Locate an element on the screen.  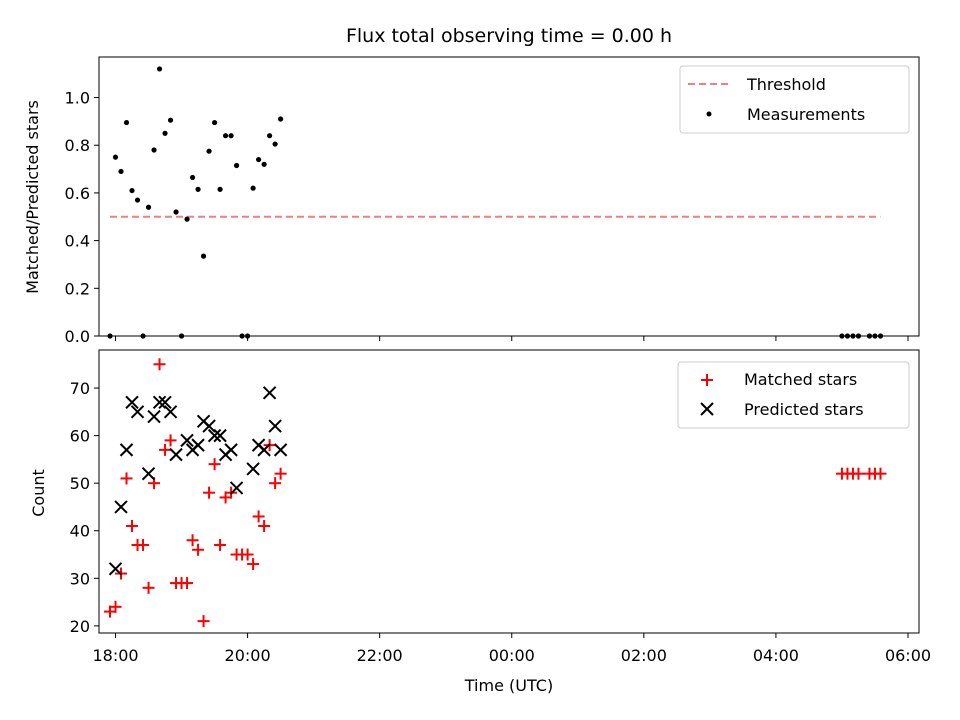
legend-measurements-label: Measurements is located at coordinates (806, 114).